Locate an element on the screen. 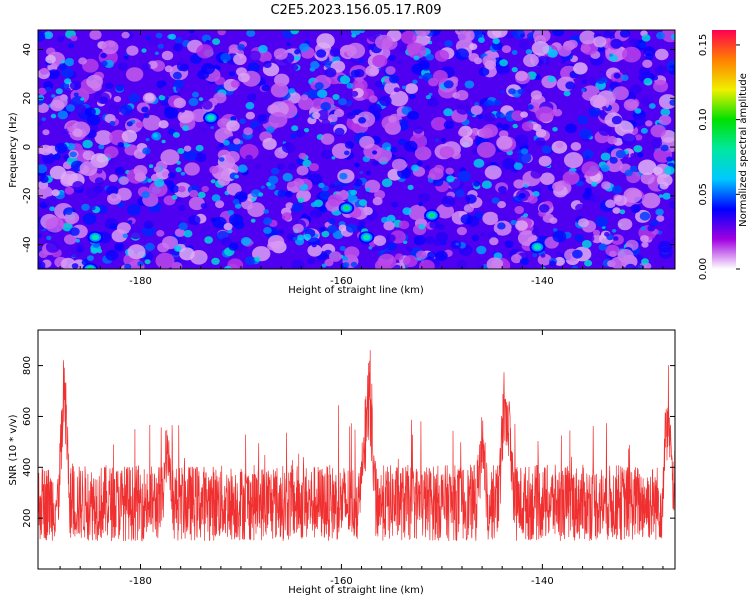 The height and width of the screenshot is (600, 750). colorbar-tick-label: 0.00 is located at coordinates (703, 269).